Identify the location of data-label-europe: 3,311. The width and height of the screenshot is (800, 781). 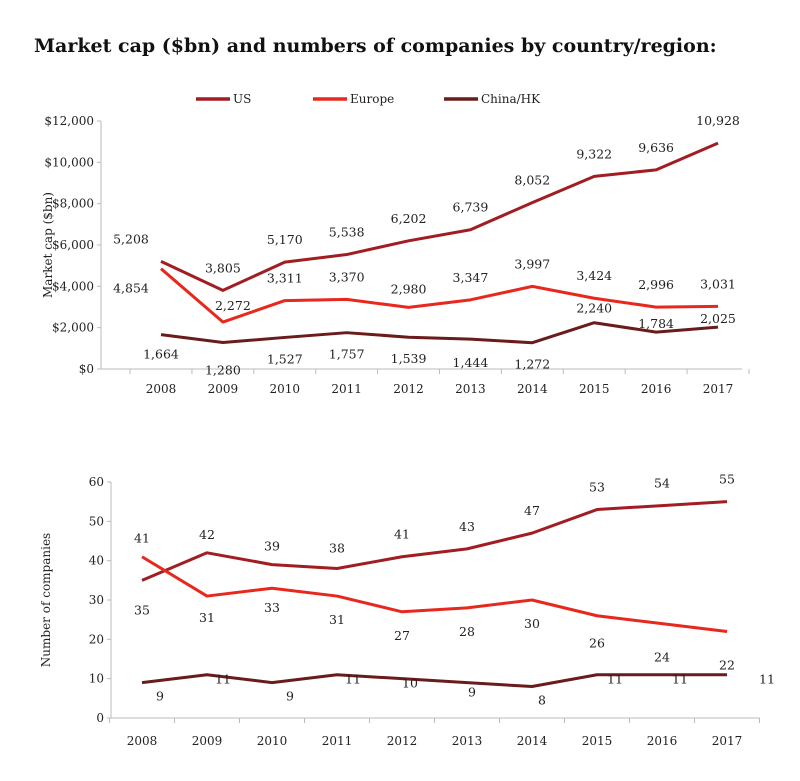
(285, 278).